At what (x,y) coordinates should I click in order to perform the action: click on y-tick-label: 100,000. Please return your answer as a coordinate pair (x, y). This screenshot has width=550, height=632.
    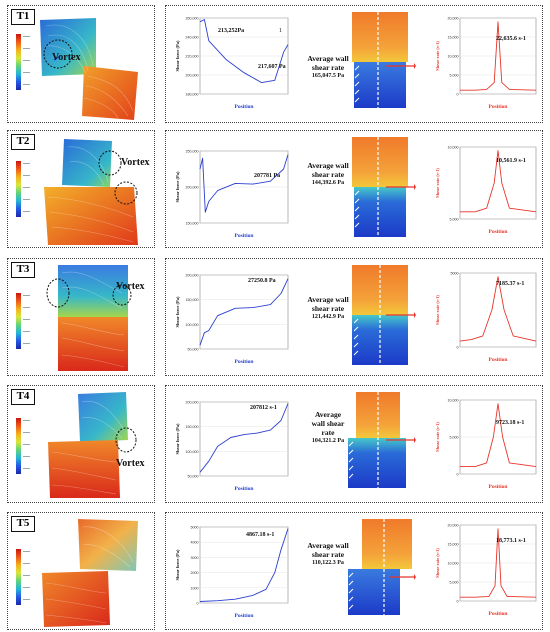
    Looking at the image, I should click on (192, 452).